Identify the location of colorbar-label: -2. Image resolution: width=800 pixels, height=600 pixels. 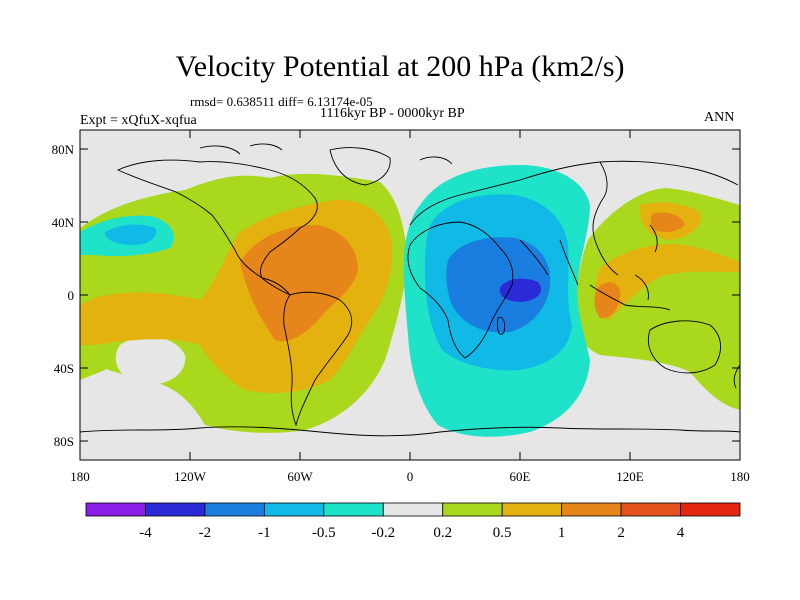
(205, 533).